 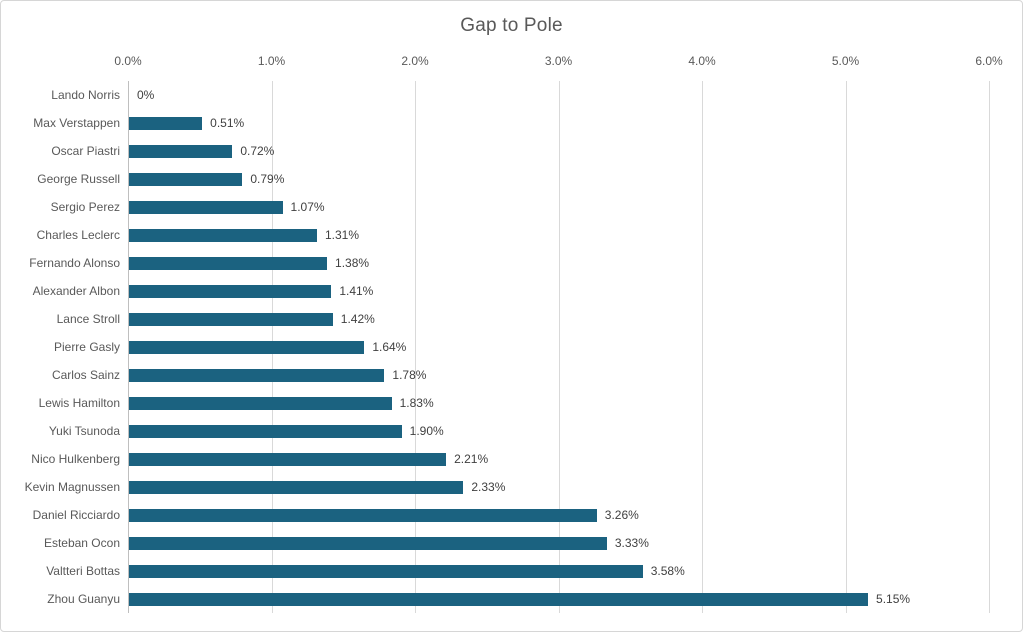 I want to click on category-label: Alexander Albon, so click(x=76, y=291).